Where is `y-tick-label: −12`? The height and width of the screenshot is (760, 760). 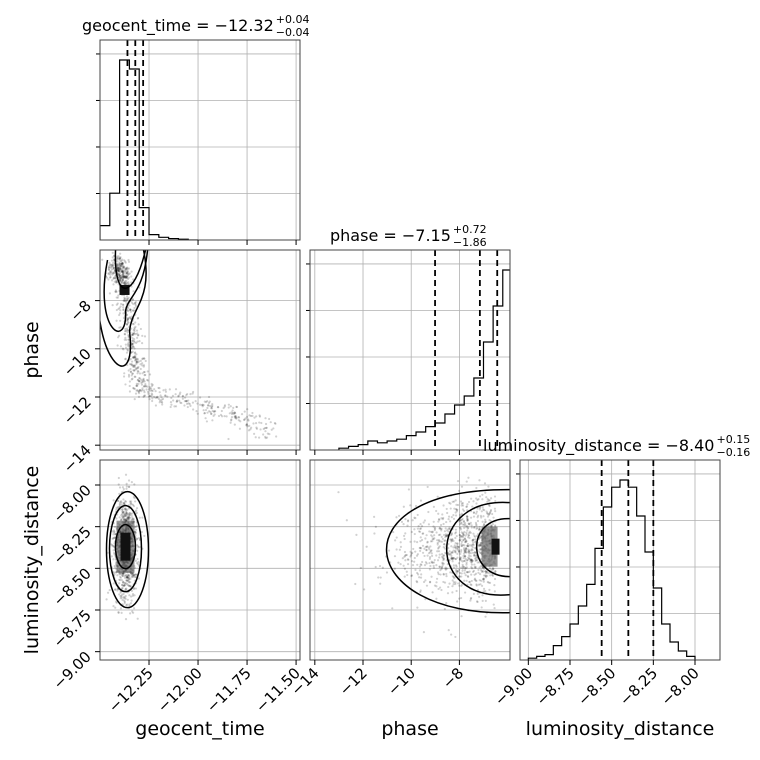
y-tick-label: −12 is located at coordinates (77, 410).